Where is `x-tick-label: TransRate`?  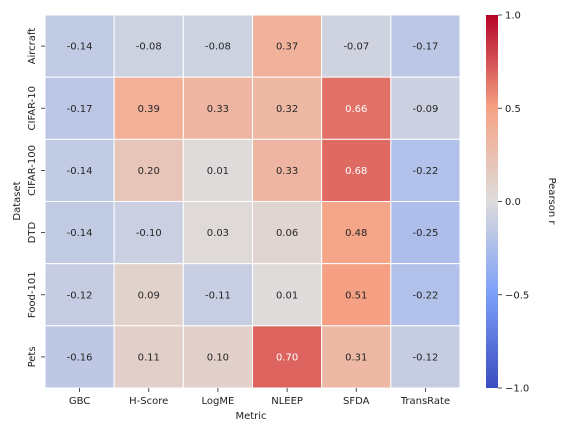
x-tick-label: TransRate is located at coordinates (425, 401).